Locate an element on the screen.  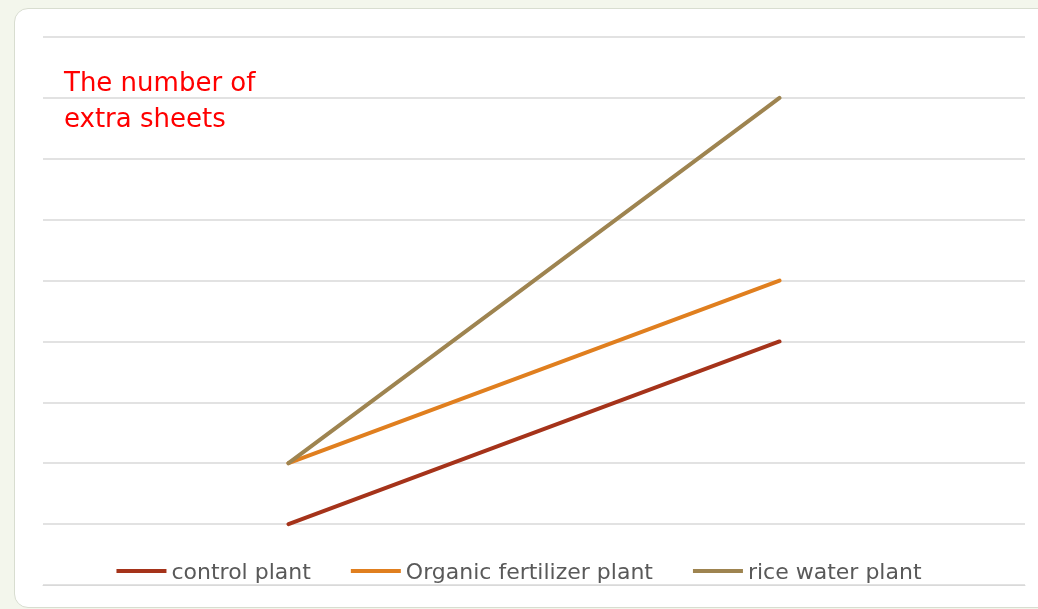
legend-label: control plant is located at coordinates (241, 571).